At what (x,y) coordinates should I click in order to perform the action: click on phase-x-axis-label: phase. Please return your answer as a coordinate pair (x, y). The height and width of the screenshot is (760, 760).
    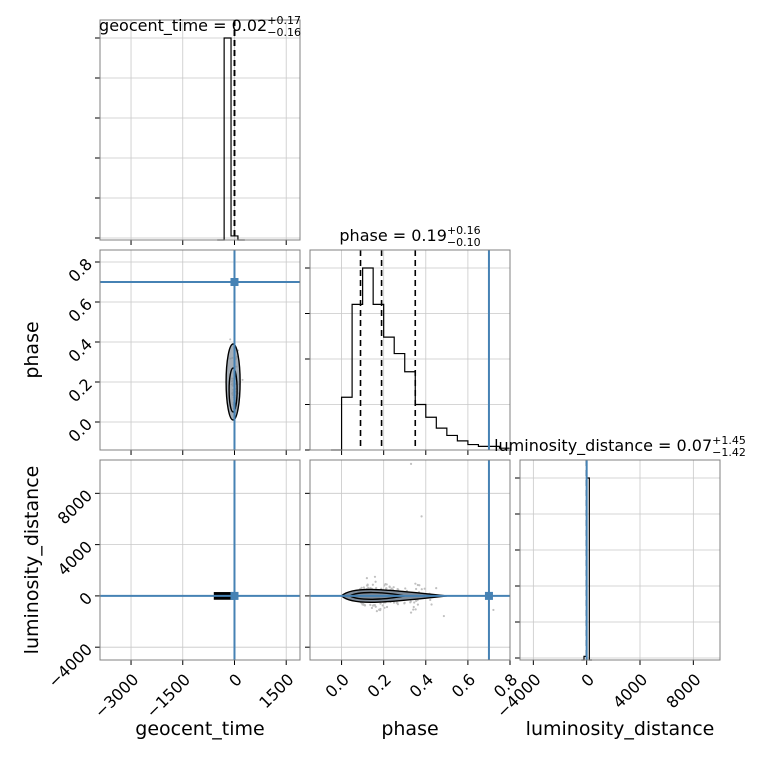
    Looking at the image, I should click on (409, 729).